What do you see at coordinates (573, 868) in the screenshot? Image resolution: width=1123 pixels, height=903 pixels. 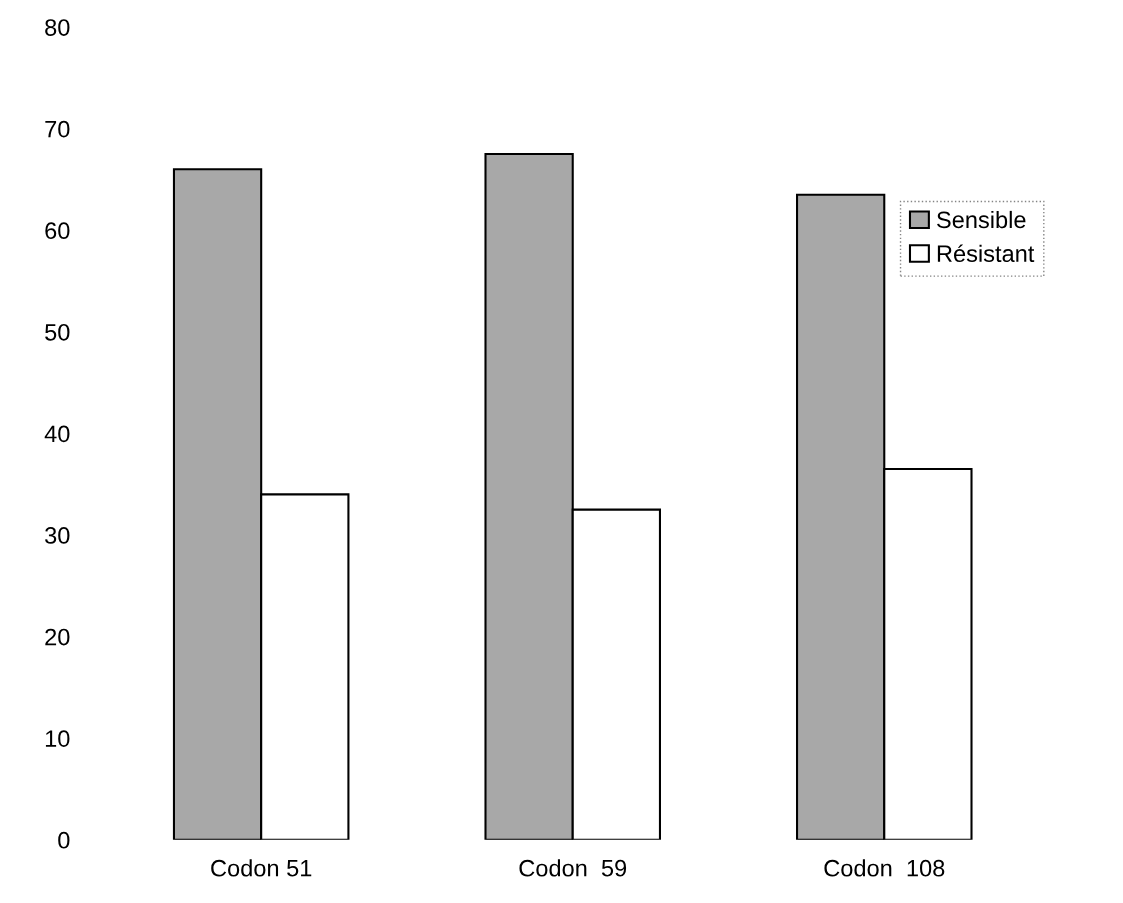 I see `x-tick-label: Codon 59` at bounding box center [573, 868].